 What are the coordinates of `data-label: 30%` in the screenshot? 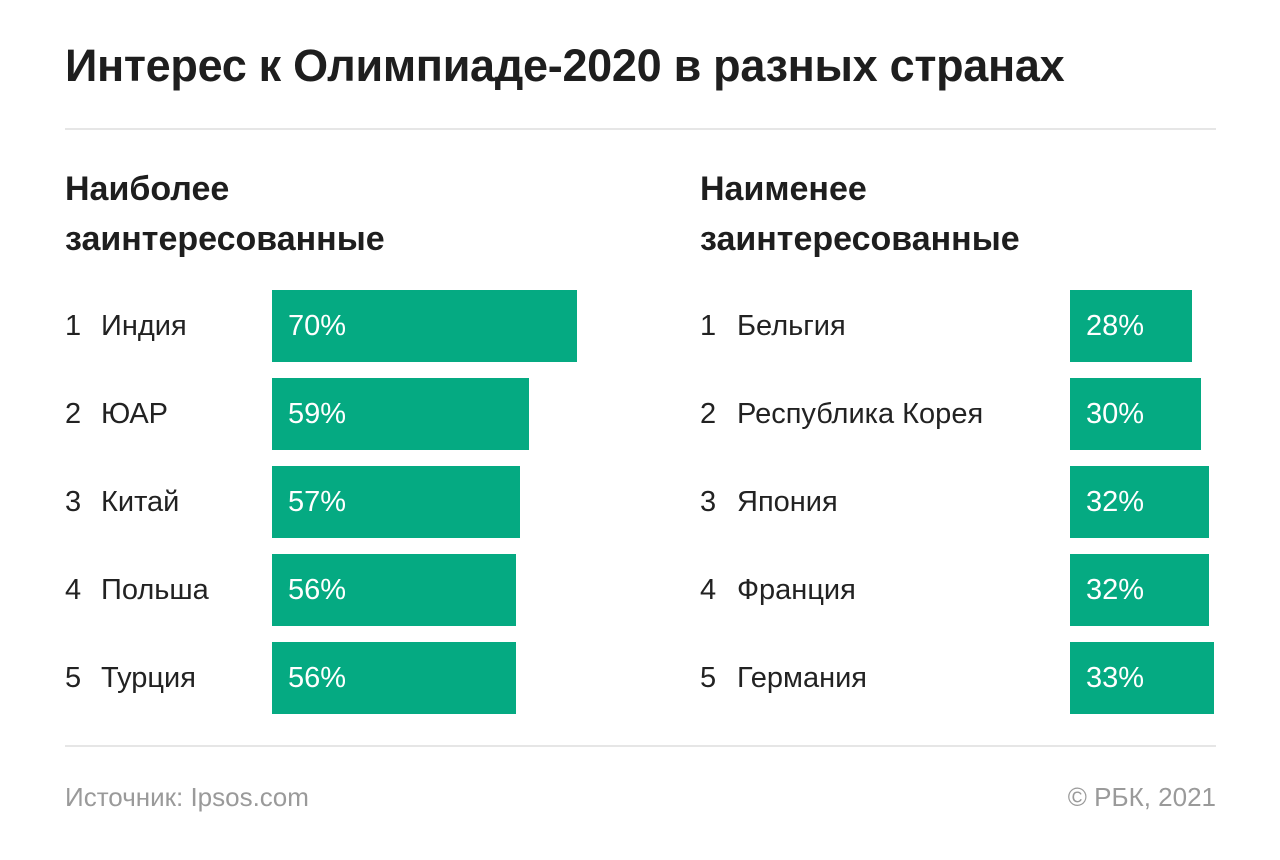 It's located at (1115, 414).